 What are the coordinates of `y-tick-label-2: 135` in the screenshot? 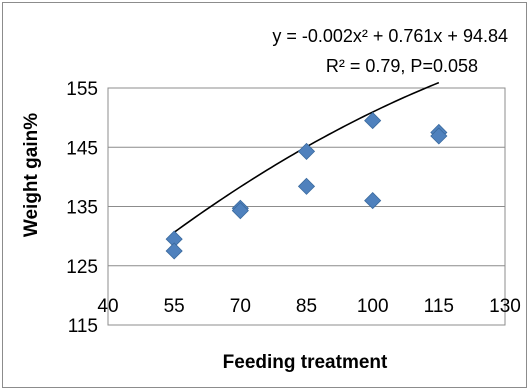 It's located at (82, 208).